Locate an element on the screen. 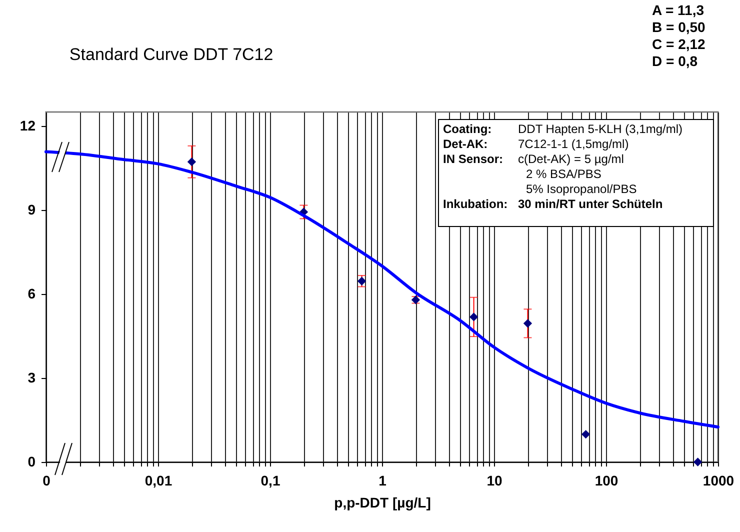 This screenshot has height=532, width=740. x-axis-title: p,p-DDT [µg/L] is located at coordinates (382, 502).